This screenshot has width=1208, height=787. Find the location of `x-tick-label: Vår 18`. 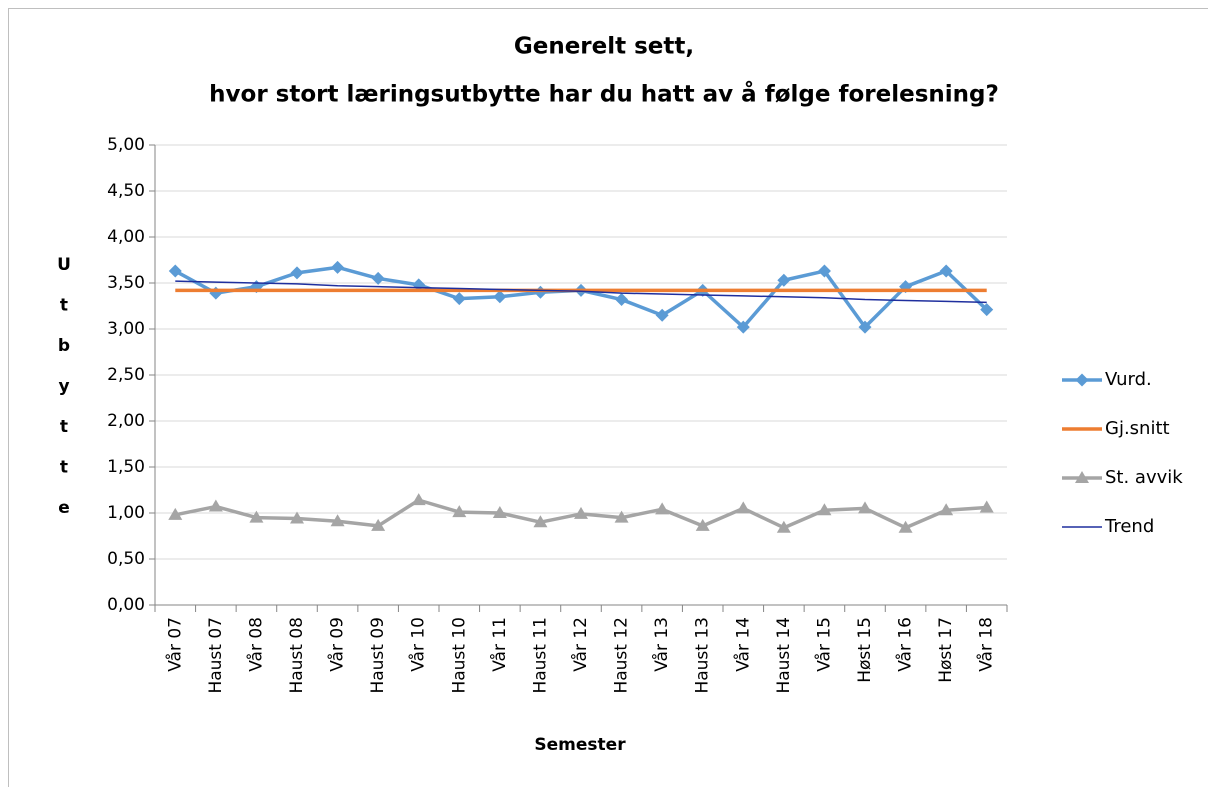

x-tick-label: Vår 18 is located at coordinates (986, 644).